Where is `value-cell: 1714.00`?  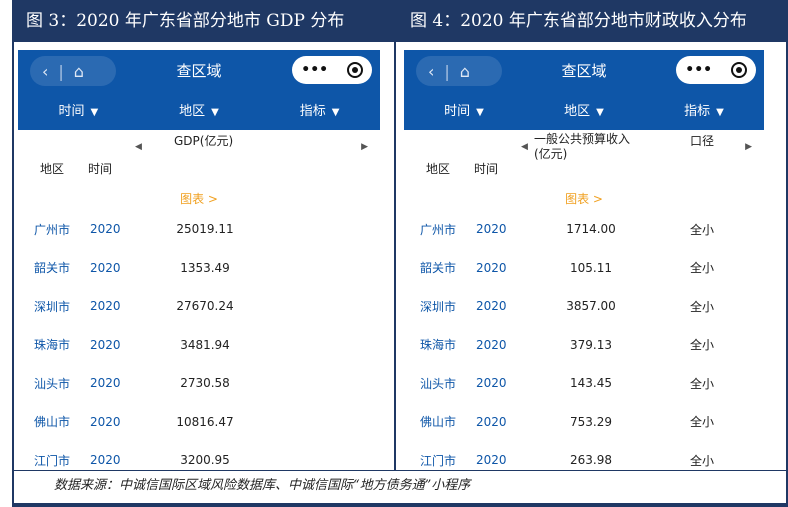 value-cell: 1714.00 is located at coordinates (591, 229).